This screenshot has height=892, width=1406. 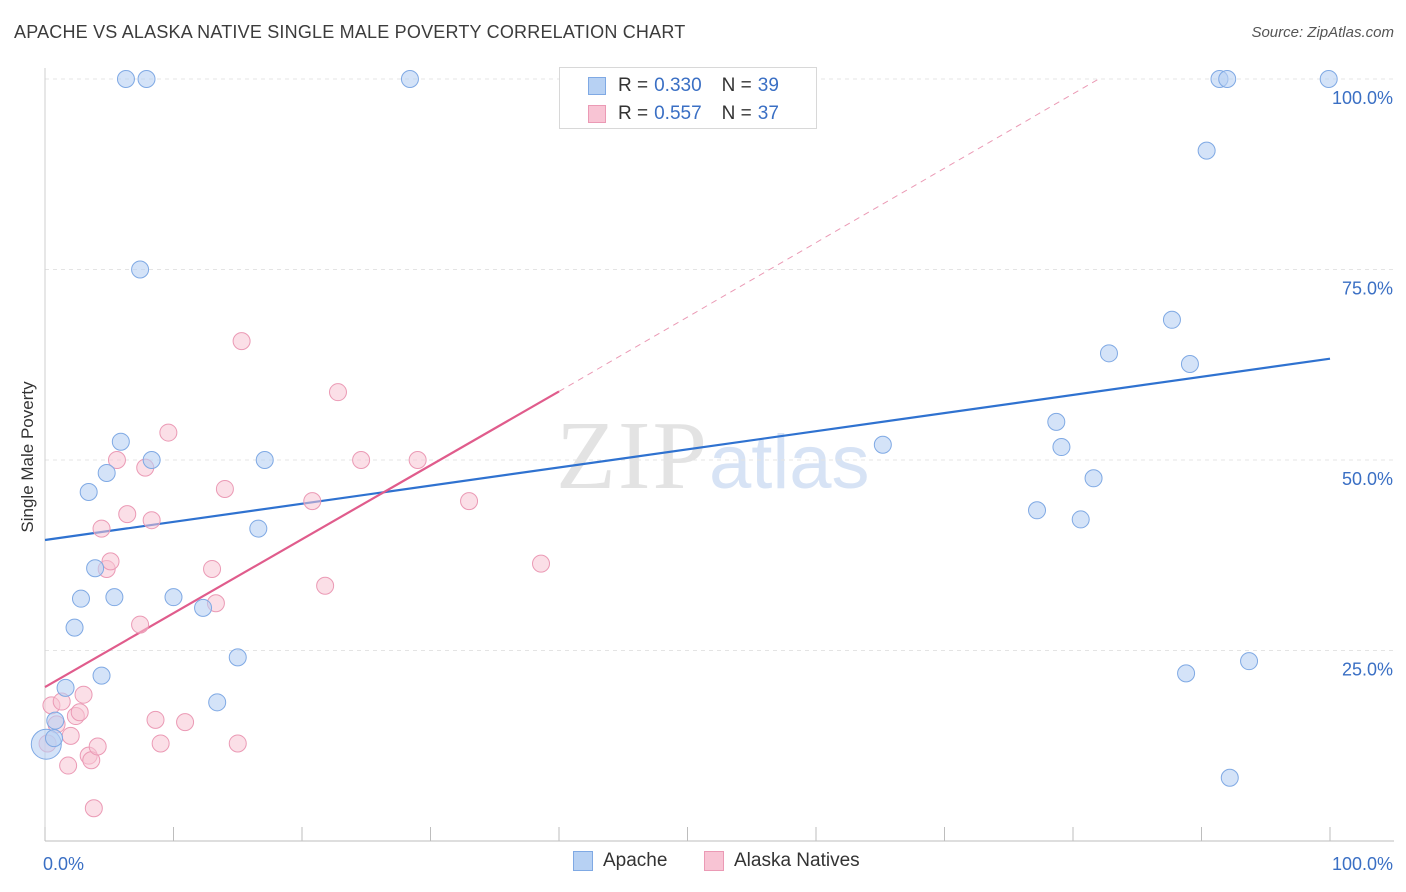 What do you see at coordinates (632, 456) in the screenshot?
I see `watermark-zip: ZIP` at bounding box center [632, 456].